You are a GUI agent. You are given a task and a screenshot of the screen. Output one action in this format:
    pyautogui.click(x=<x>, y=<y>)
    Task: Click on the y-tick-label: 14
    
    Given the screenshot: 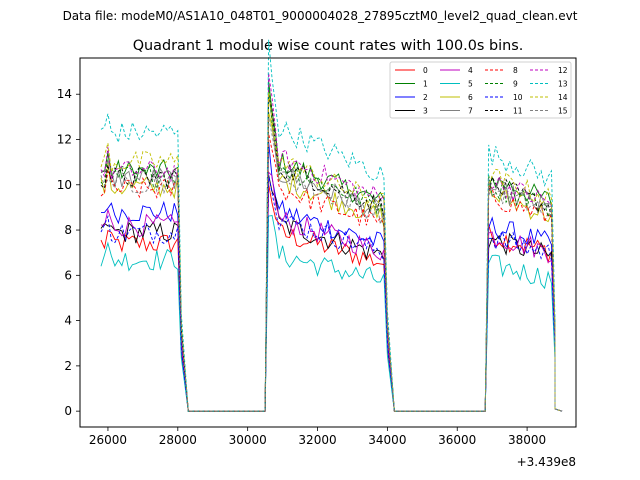 What is the action you would take?
    pyautogui.click(x=64, y=94)
    